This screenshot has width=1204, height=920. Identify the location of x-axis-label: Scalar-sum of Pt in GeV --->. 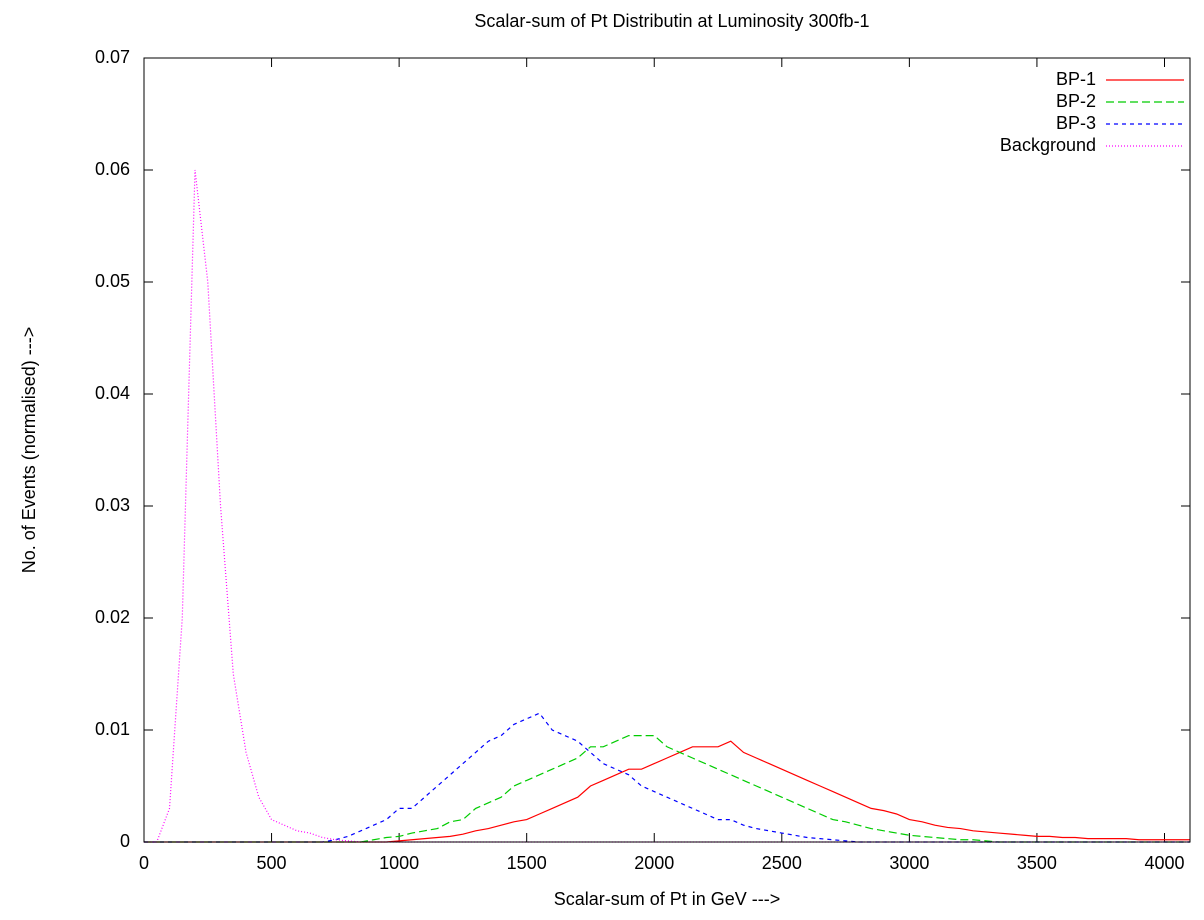
(667, 899).